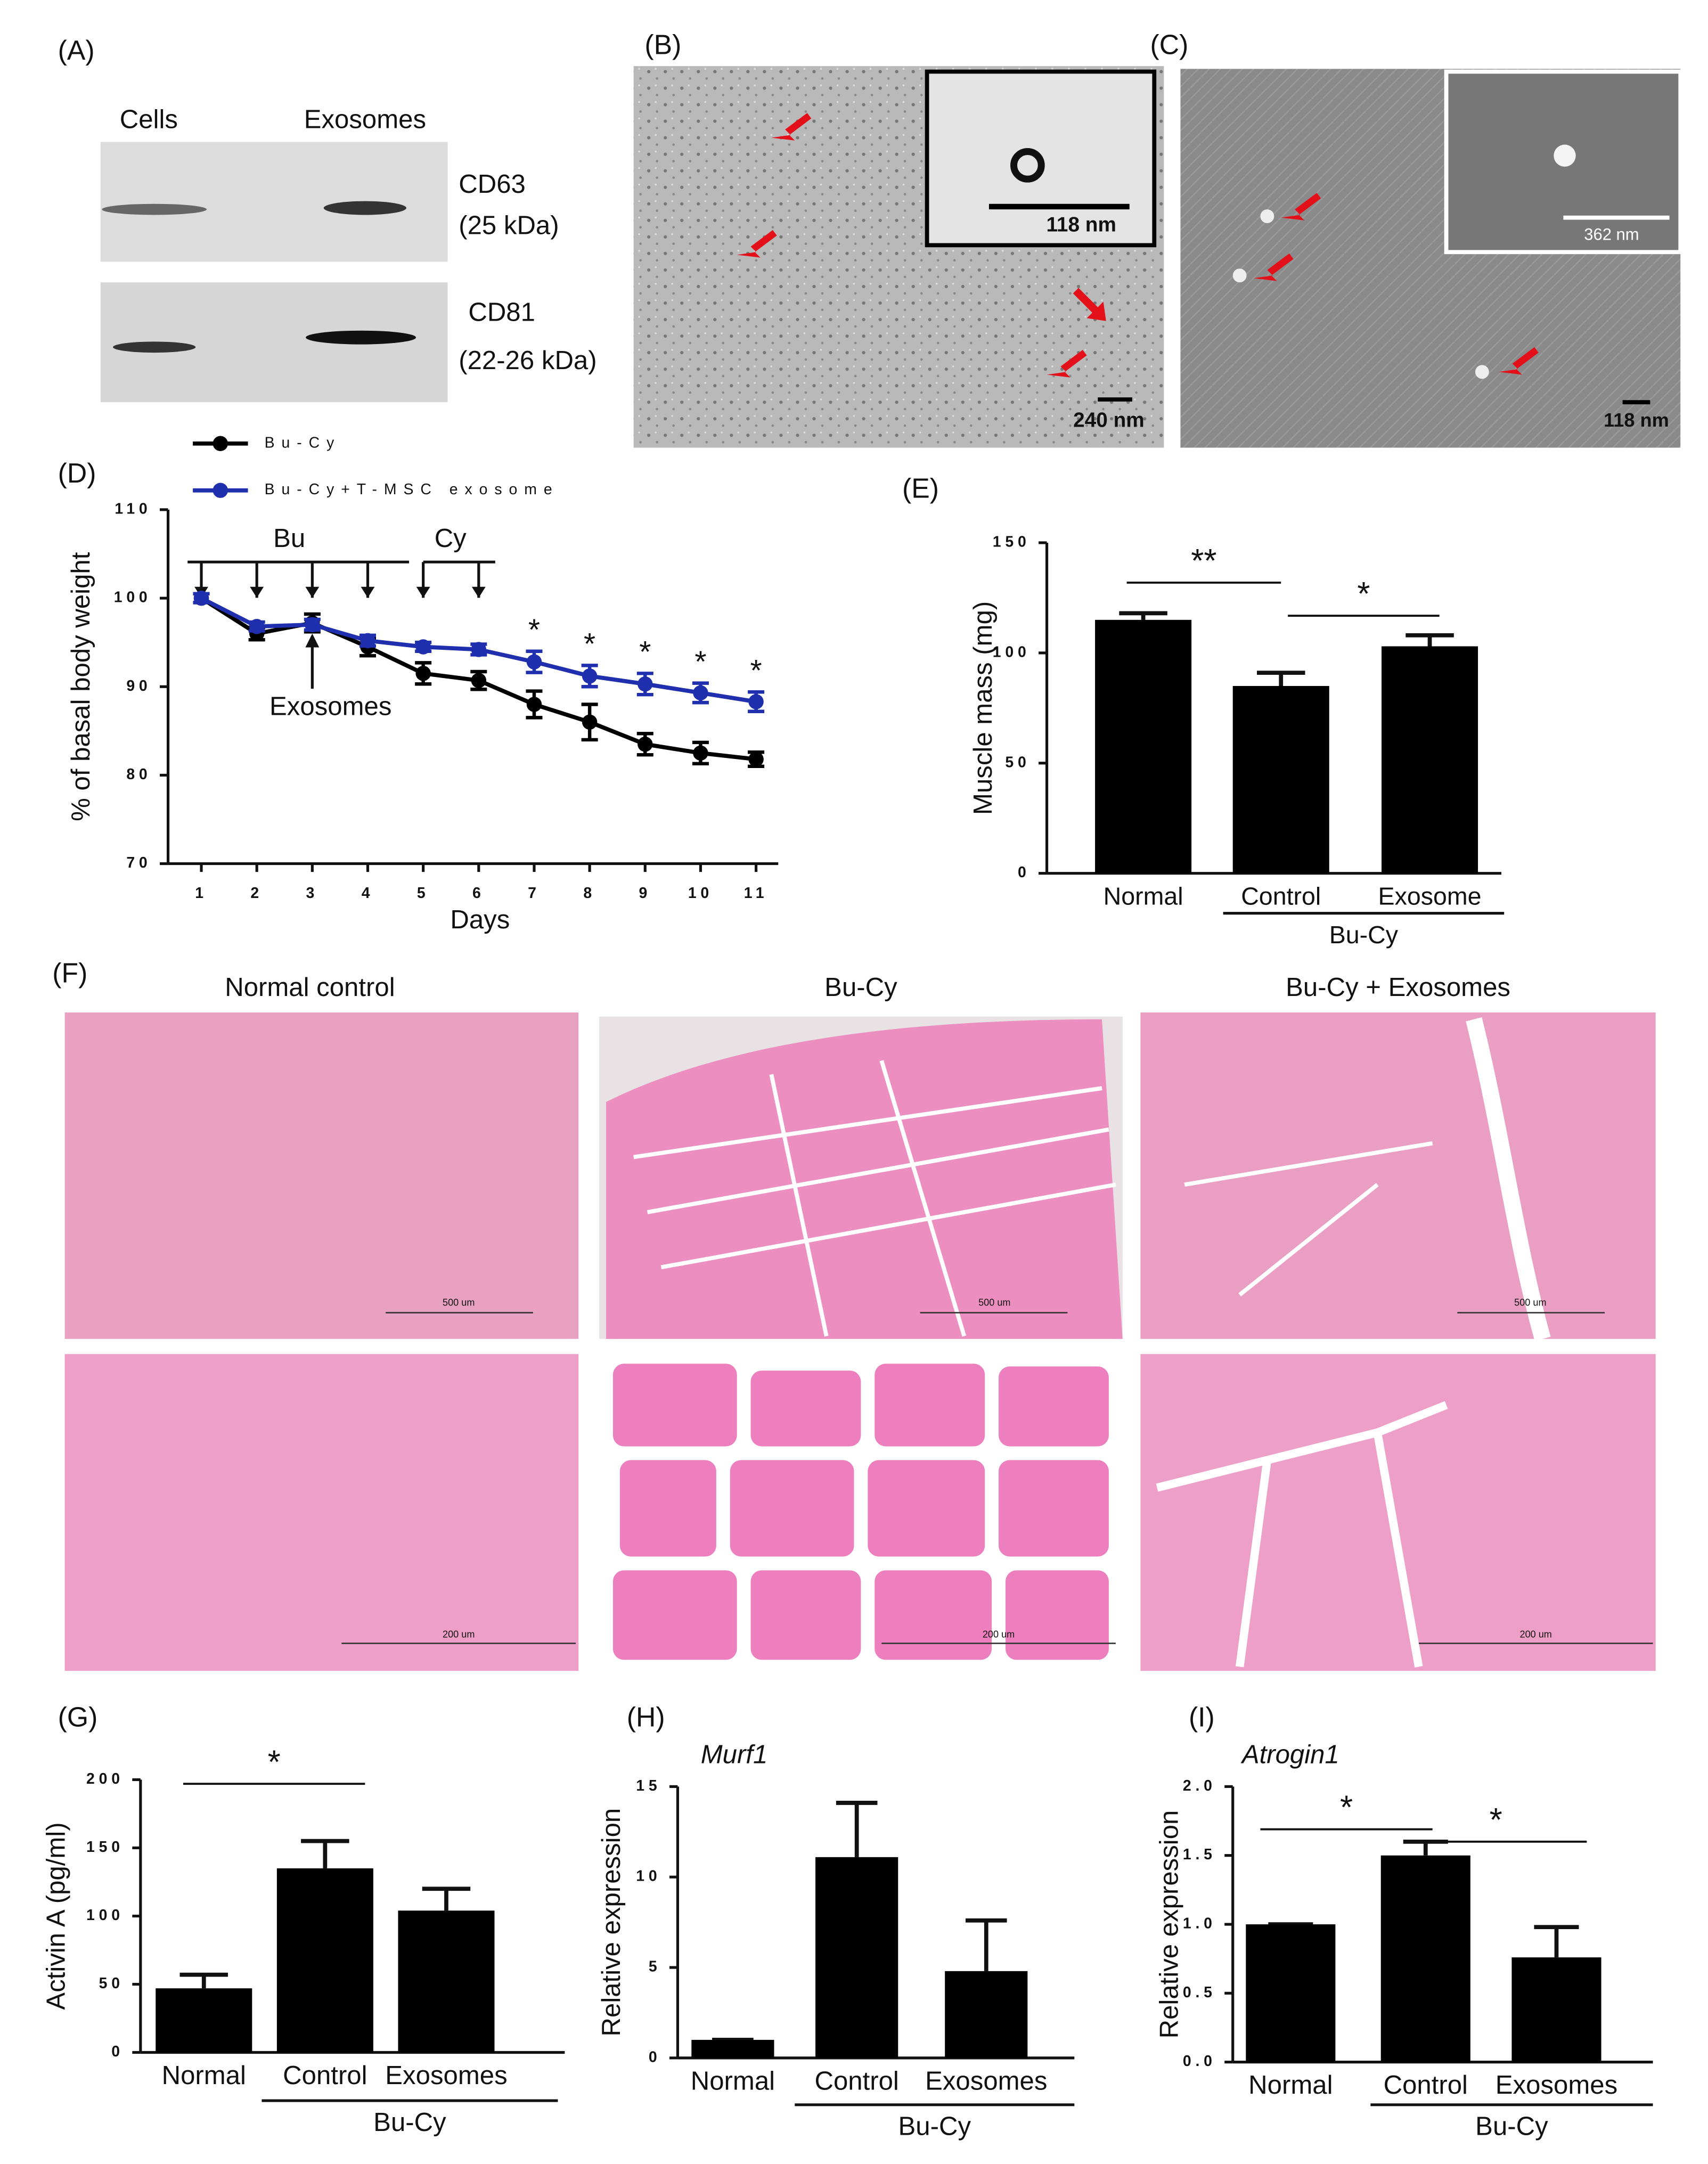 Image resolution: width=1708 pixels, height=2164 pixels. Describe the element at coordinates (646, 1716) in the screenshot. I see `panel-label: (H)` at that location.